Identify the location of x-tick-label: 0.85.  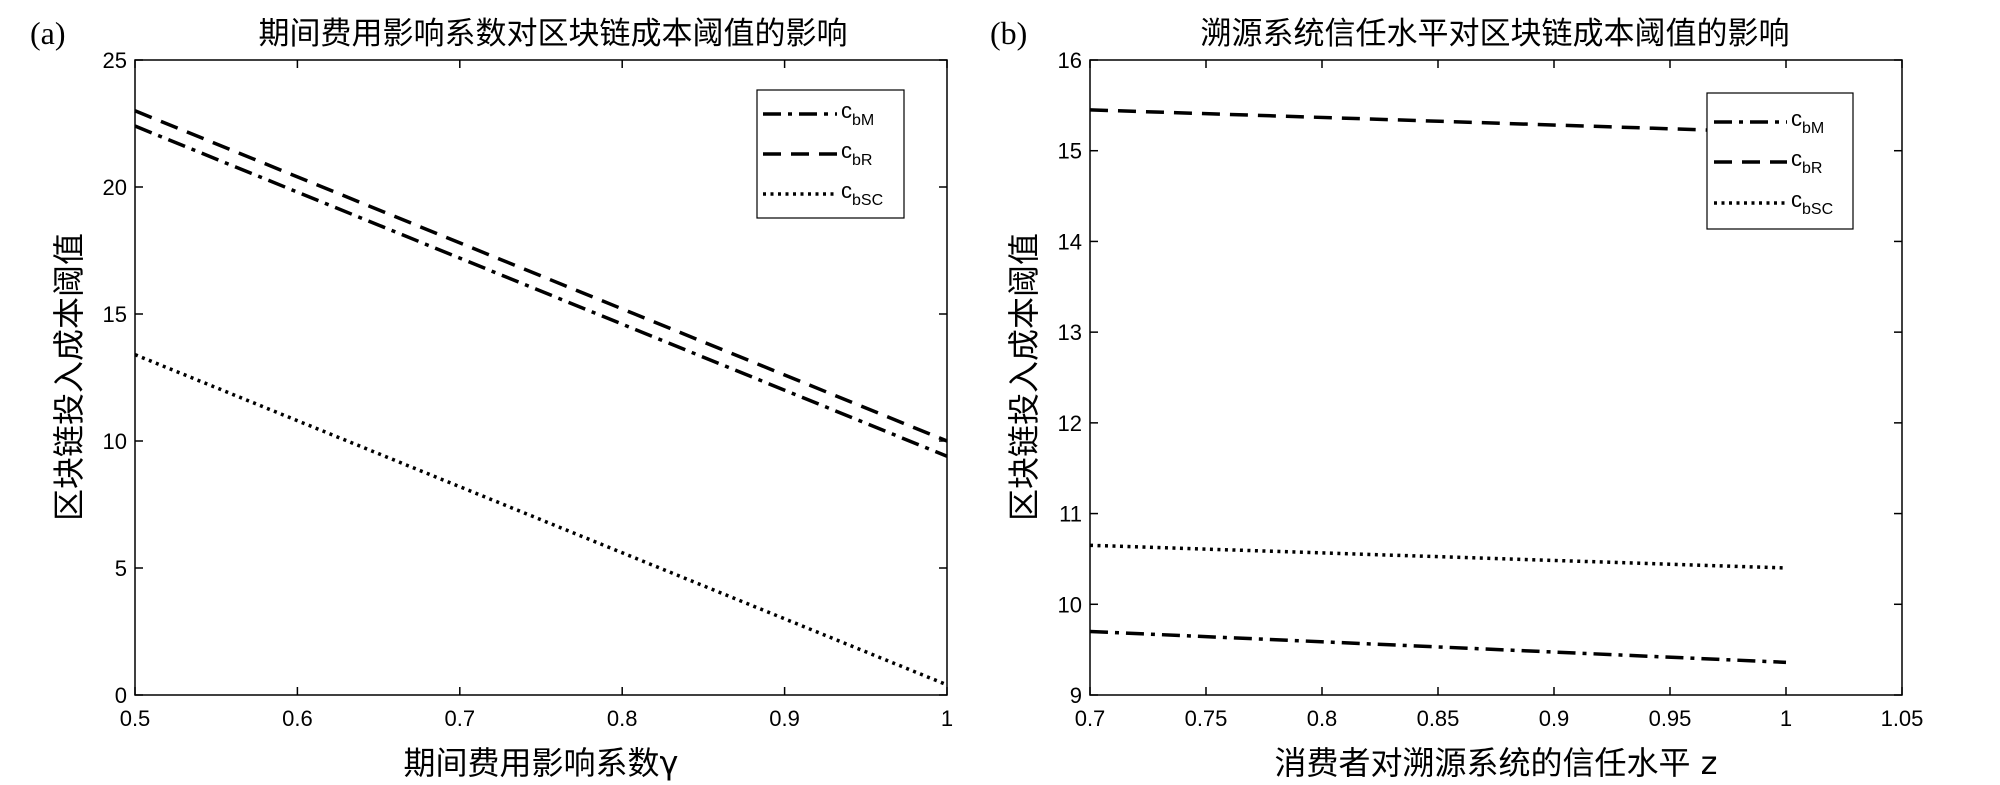
(1438, 718).